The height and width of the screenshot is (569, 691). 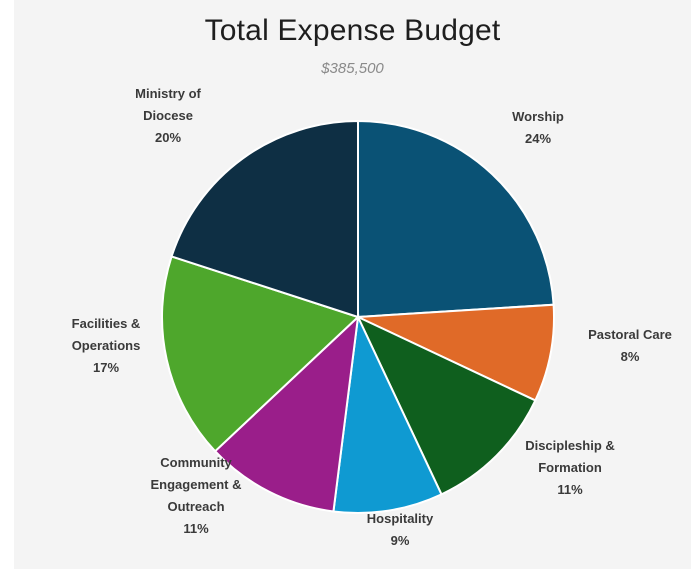 I want to click on slice-label-facilities-operations: Facilities & Operations 17%, so click(x=106, y=345).